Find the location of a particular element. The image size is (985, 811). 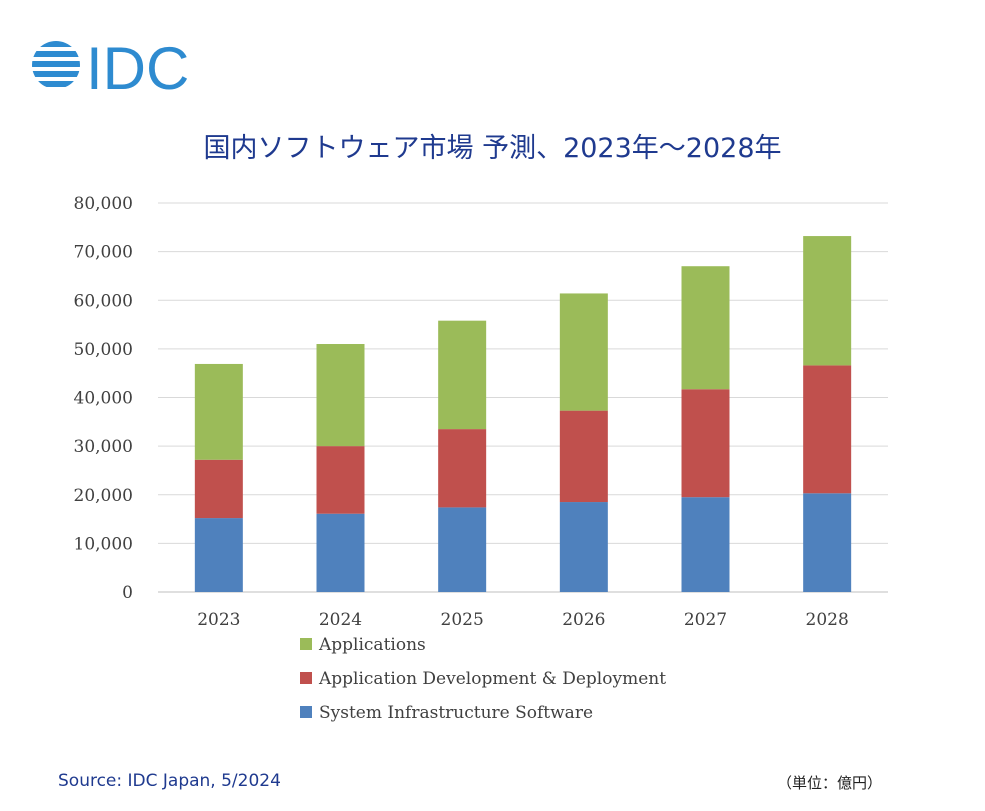

y-tick-label: 10,000 is located at coordinates (103, 544).